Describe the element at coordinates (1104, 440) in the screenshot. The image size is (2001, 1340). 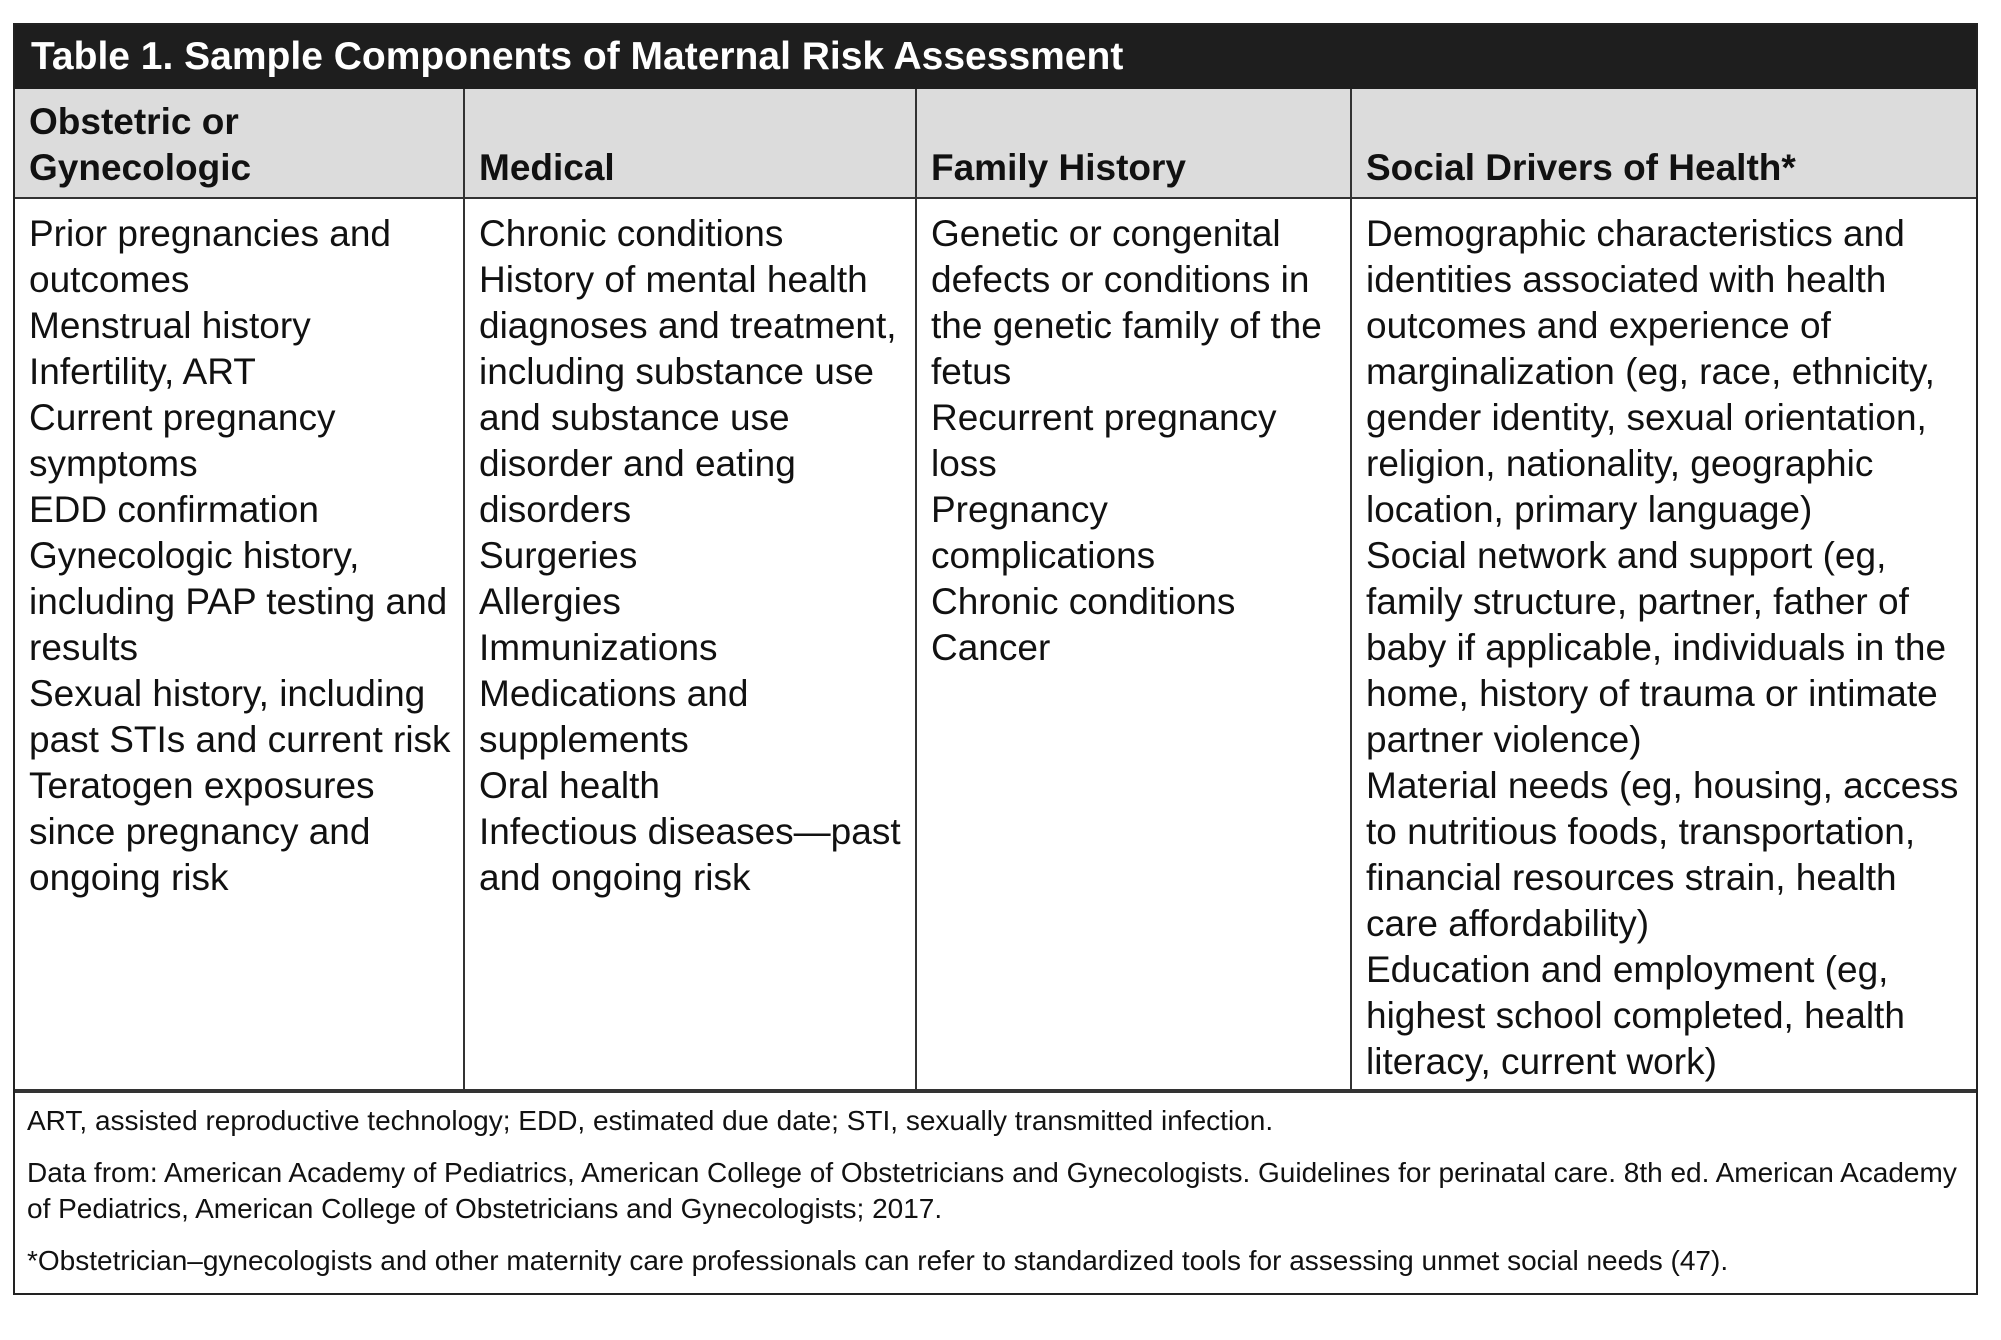
I see `cell-item: Recurrent pregnancy loss` at that location.